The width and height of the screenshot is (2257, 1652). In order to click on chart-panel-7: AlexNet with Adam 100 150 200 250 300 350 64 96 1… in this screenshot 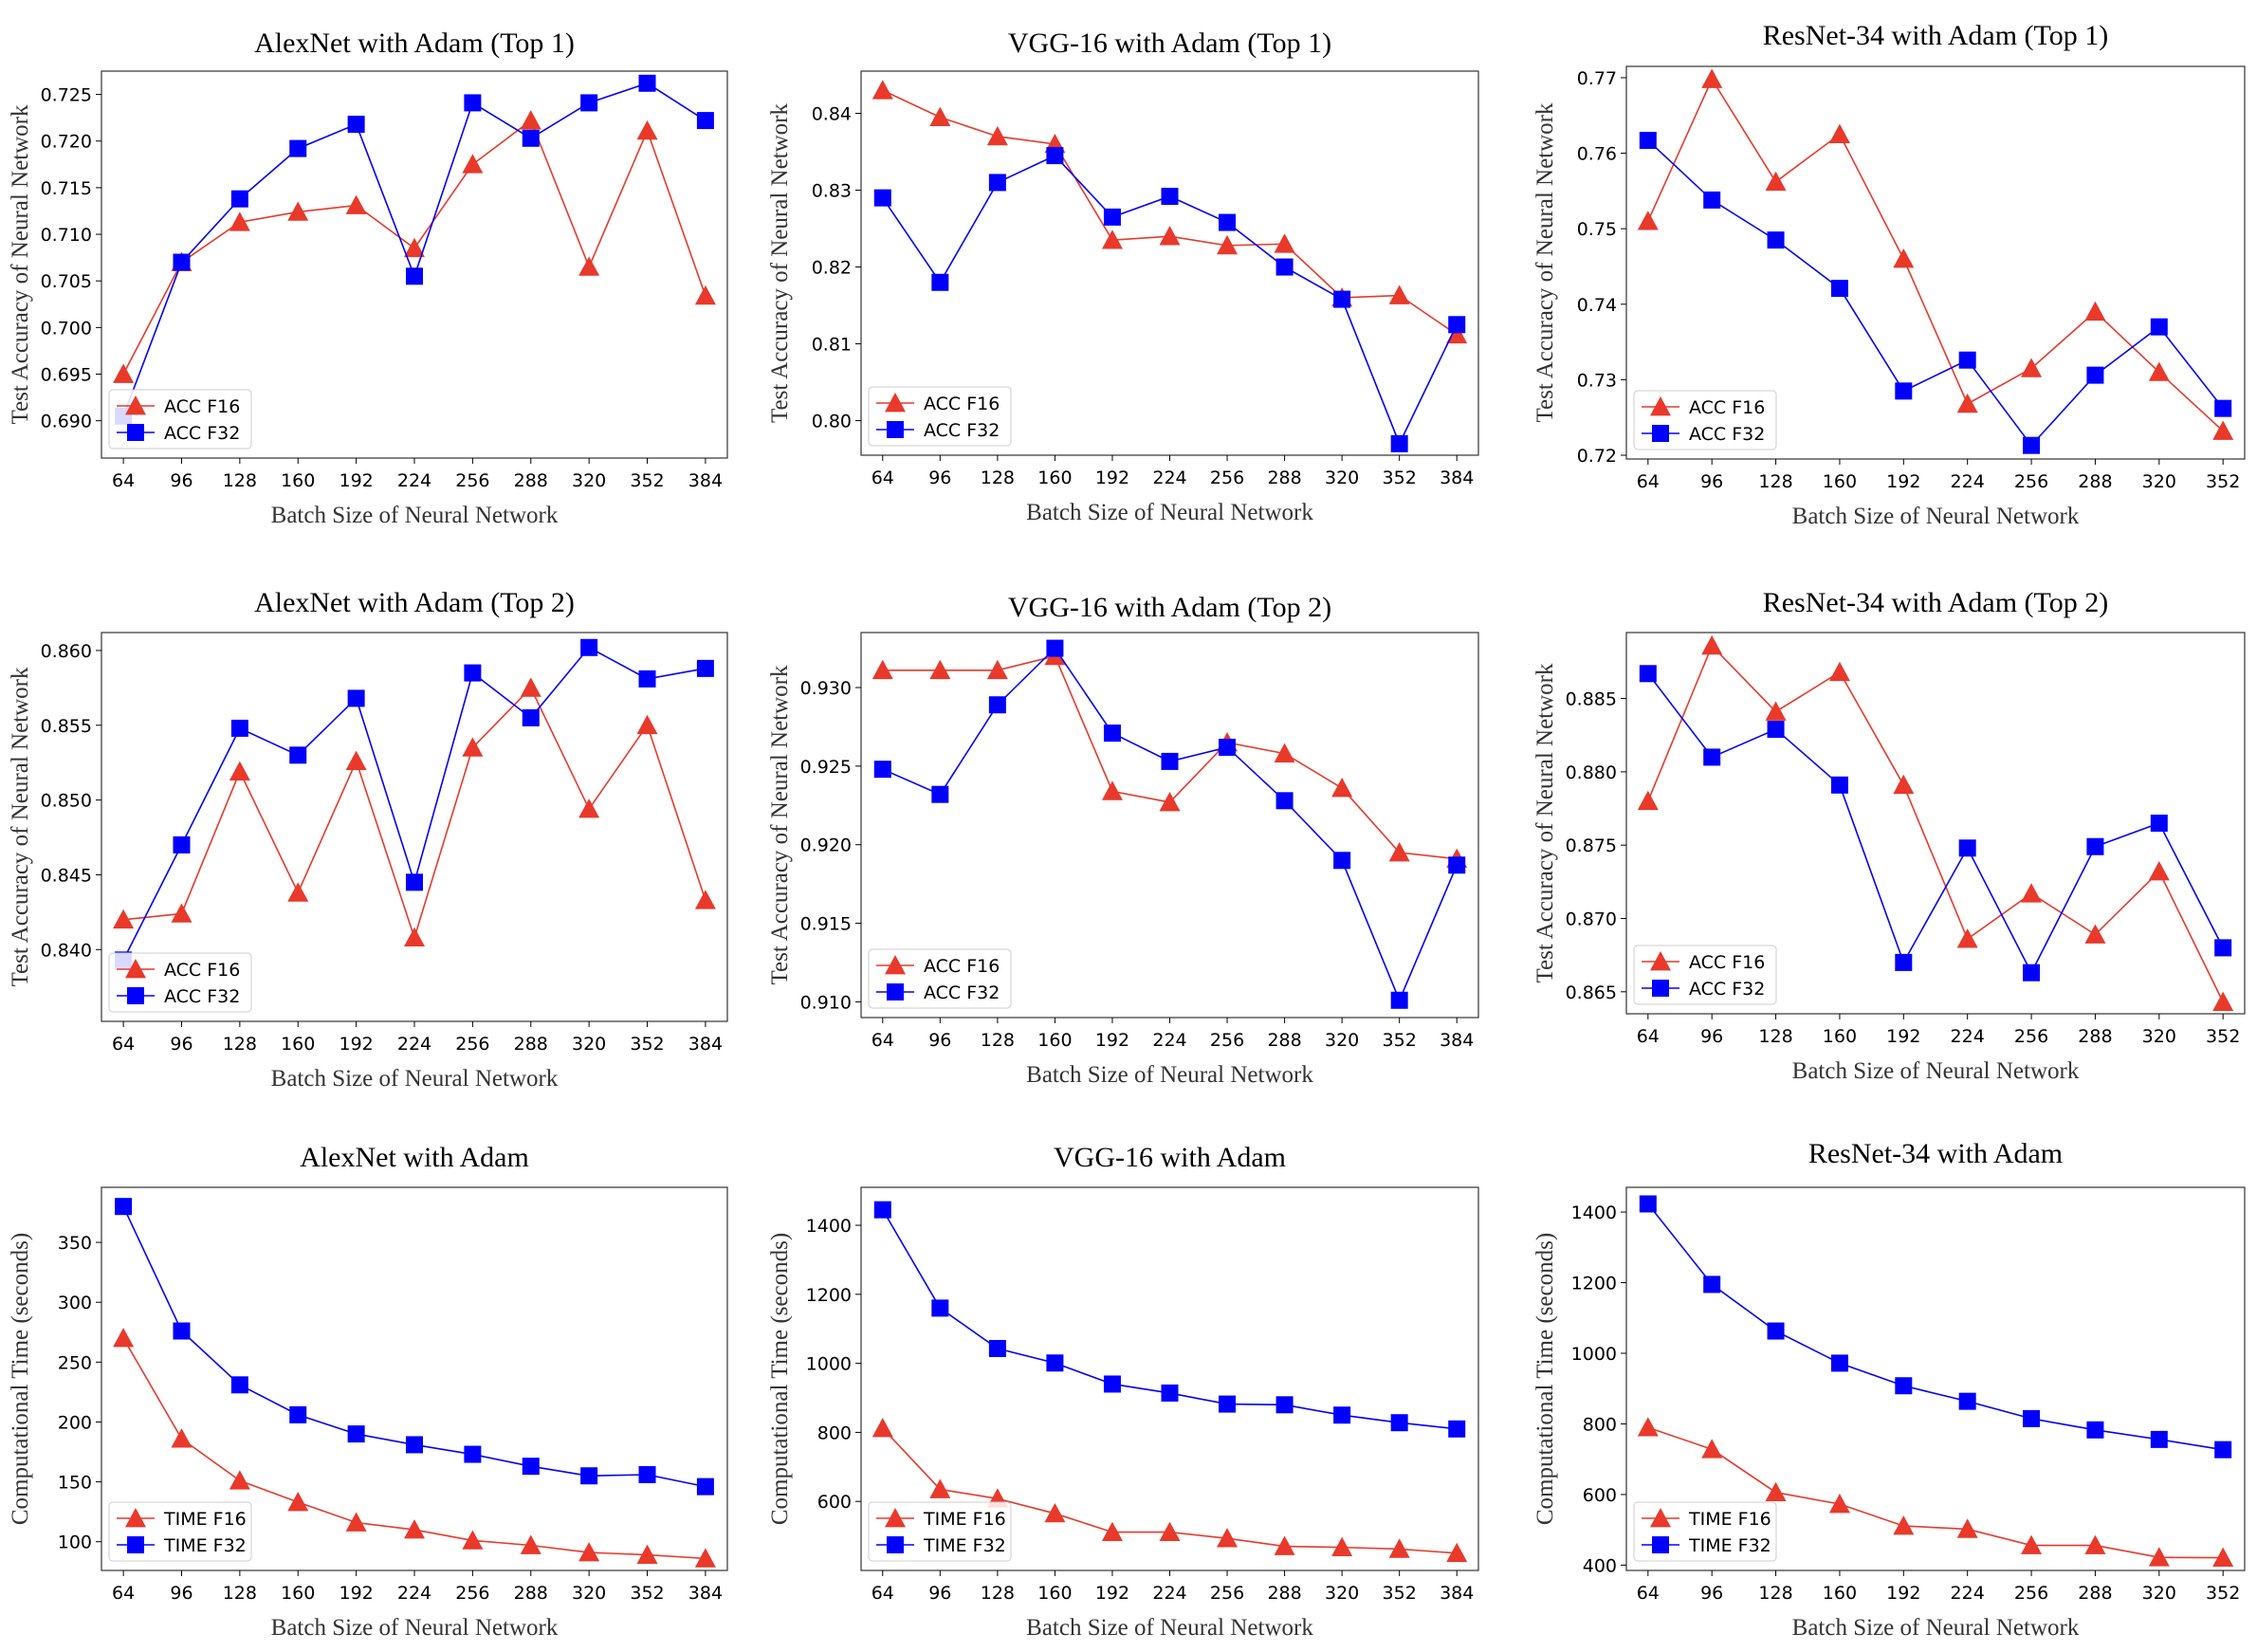, I will do `click(368, 1391)`.